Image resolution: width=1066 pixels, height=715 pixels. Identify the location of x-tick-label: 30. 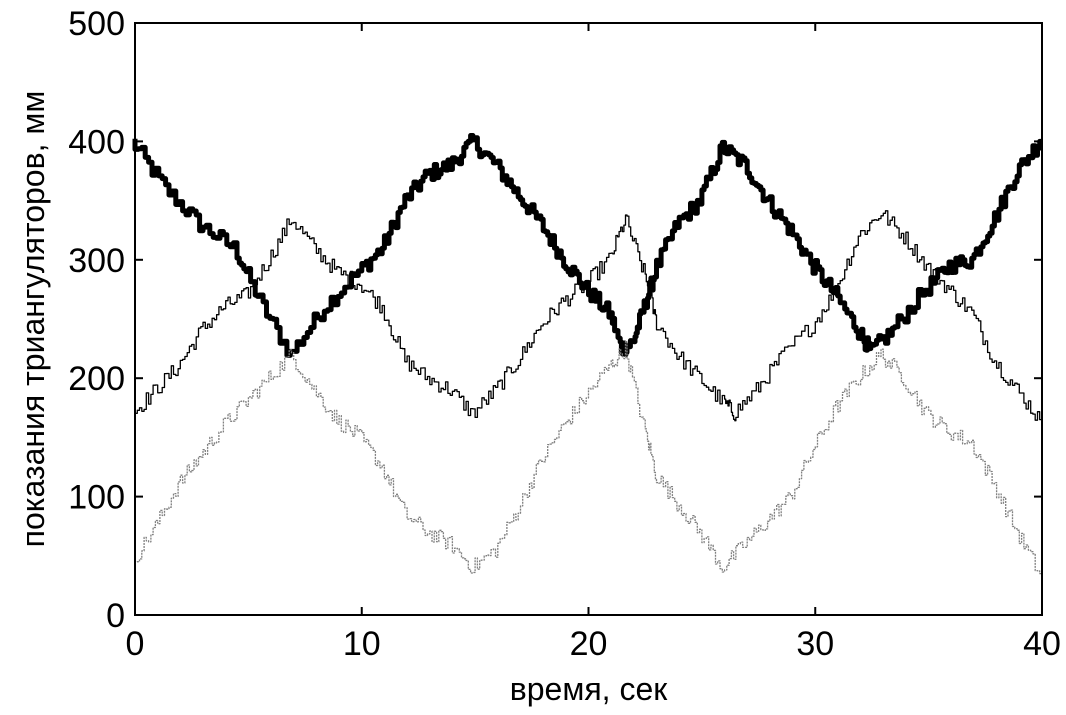
(815, 644).